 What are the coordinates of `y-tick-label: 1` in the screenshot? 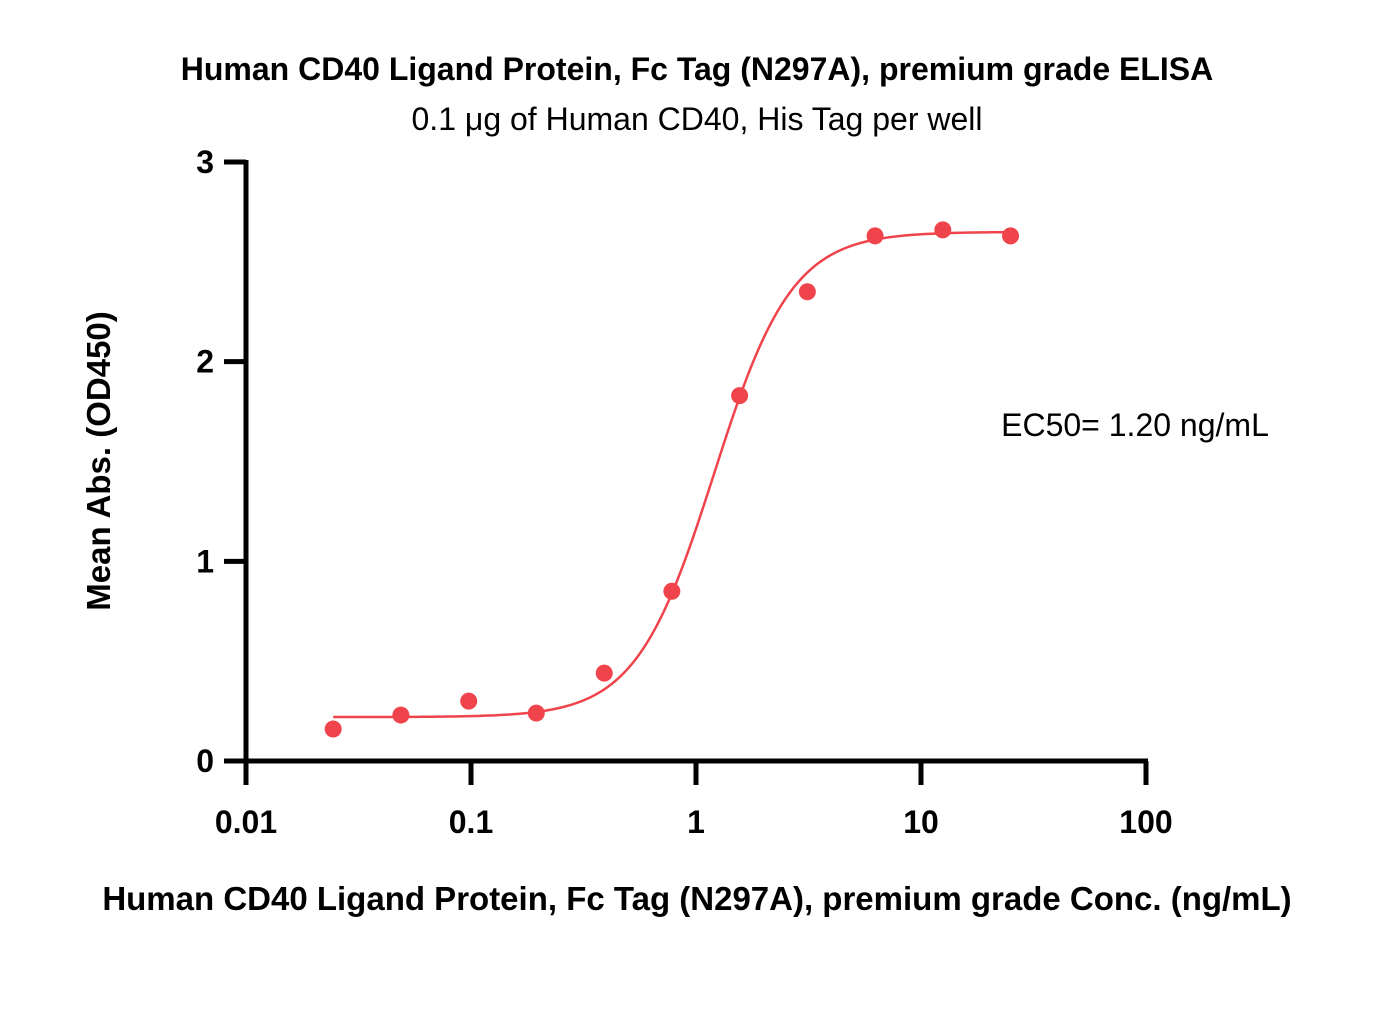 It's located at (205, 561).